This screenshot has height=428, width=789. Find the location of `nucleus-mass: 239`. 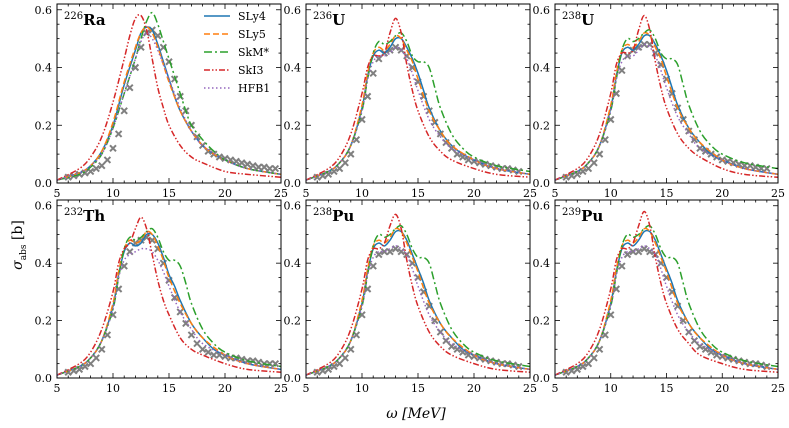

nucleus-mass: 239 is located at coordinates (571, 212).